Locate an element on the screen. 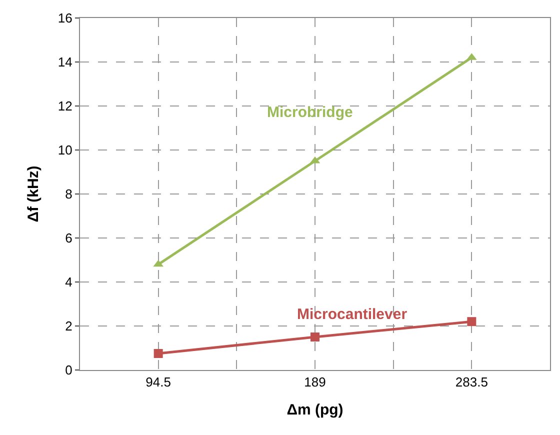 This screenshot has height=435, width=560. y-tick-label: 2 is located at coordinates (68, 326).